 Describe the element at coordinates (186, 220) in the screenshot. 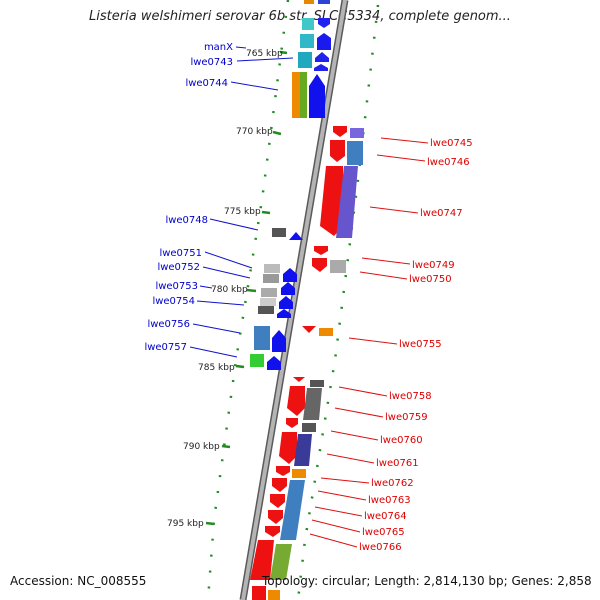

I see `gene-label-lwe0748: lwe0748` at that location.